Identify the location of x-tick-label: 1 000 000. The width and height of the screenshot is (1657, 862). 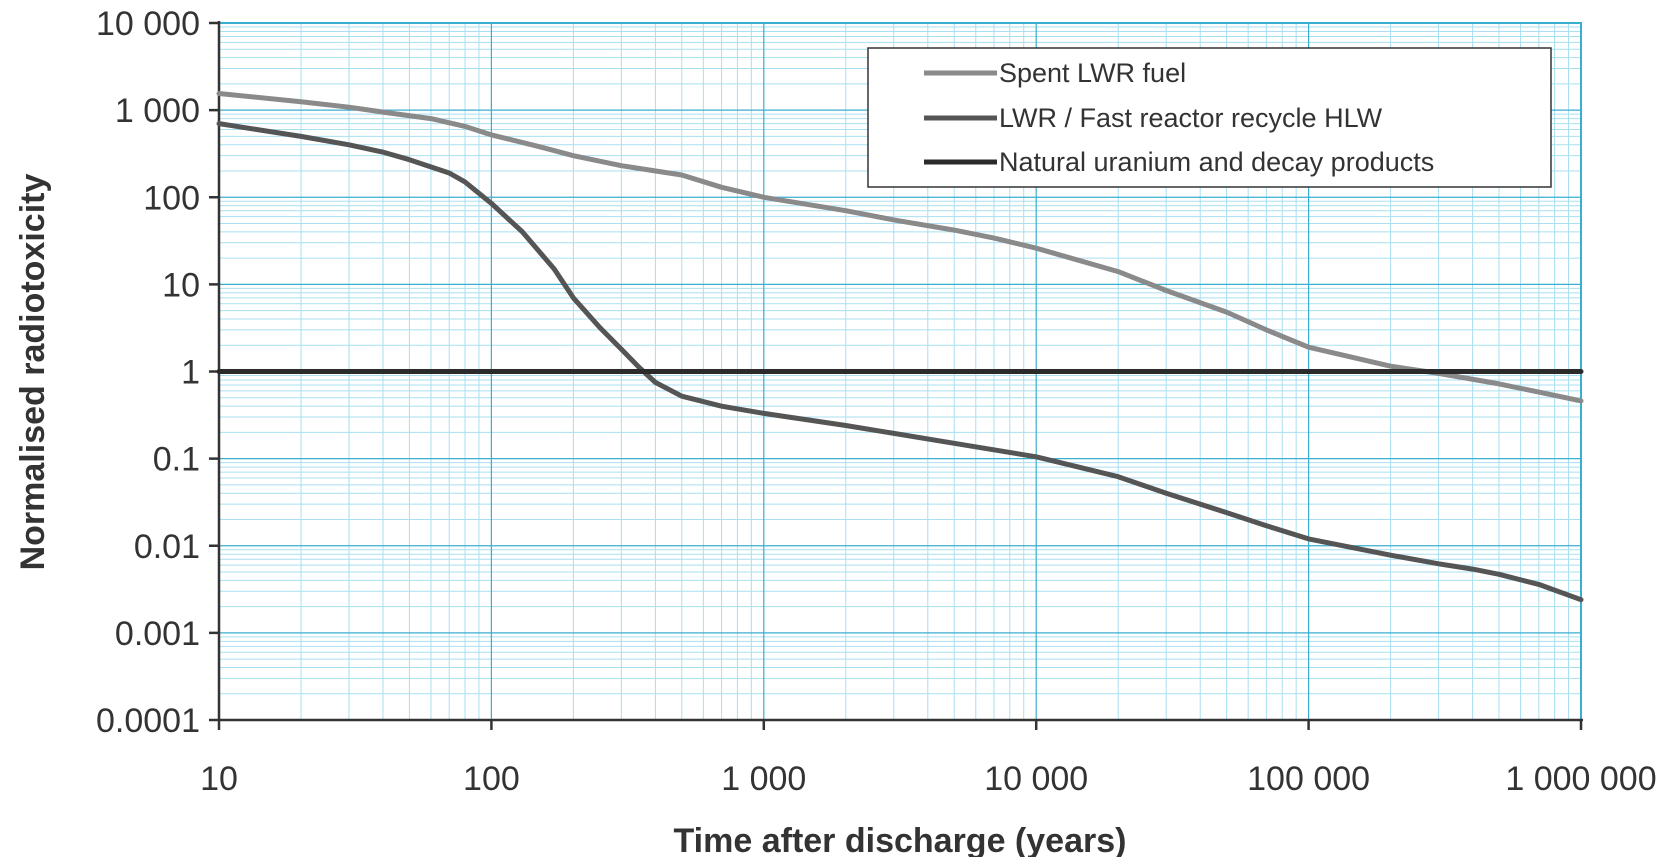
(1580, 779).